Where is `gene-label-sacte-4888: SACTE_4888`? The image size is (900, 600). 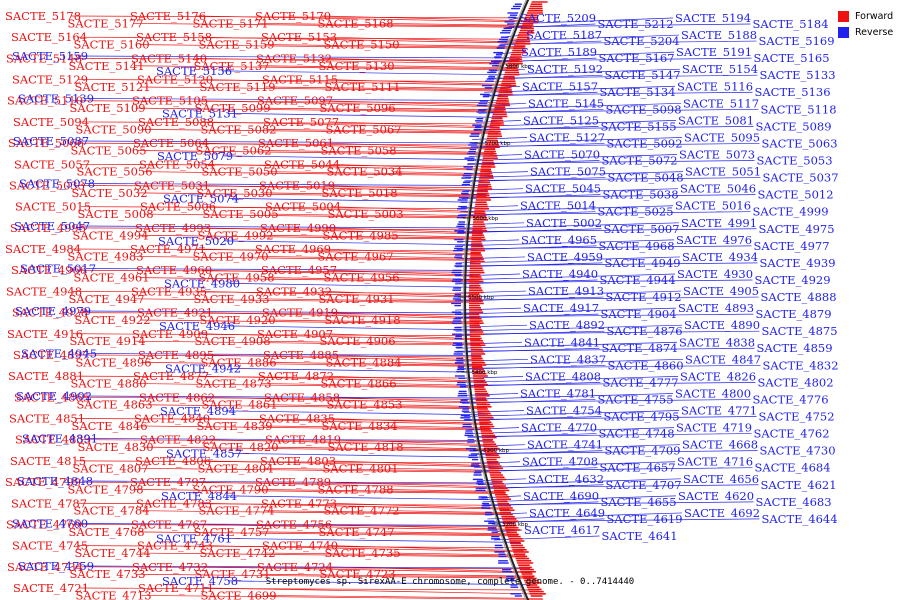 gene-label-sacte-4888: SACTE_4888 is located at coordinates (799, 297).